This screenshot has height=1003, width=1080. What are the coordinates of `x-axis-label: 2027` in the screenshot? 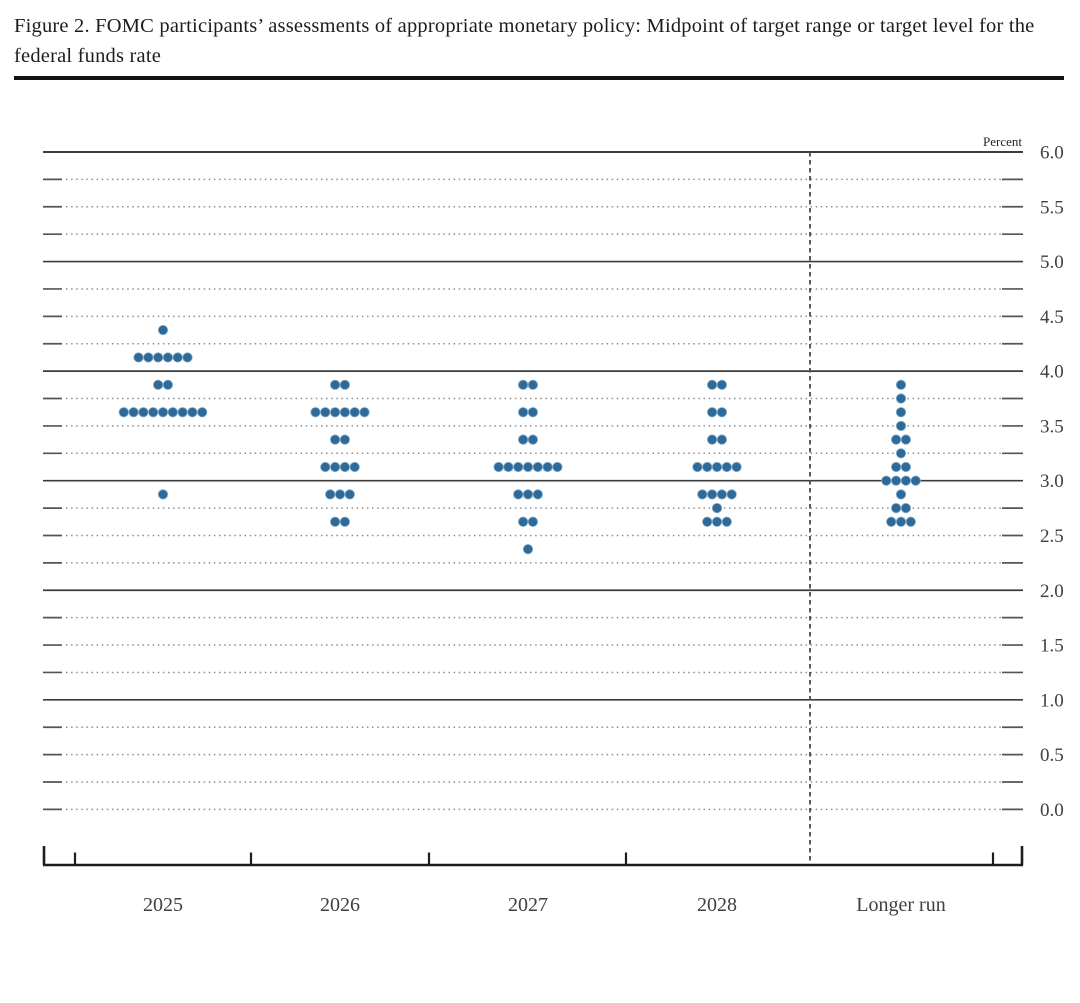 It's located at (528, 905).